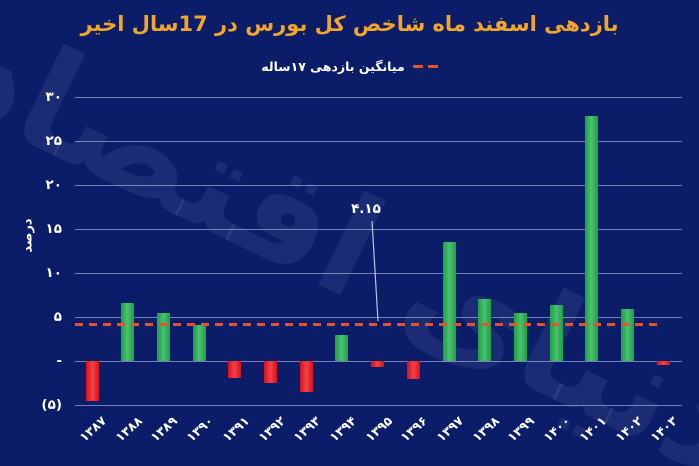 The height and width of the screenshot is (466, 699). What do you see at coordinates (366, 324) in the screenshot?
I see `average-dashed-line` at bounding box center [366, 324].